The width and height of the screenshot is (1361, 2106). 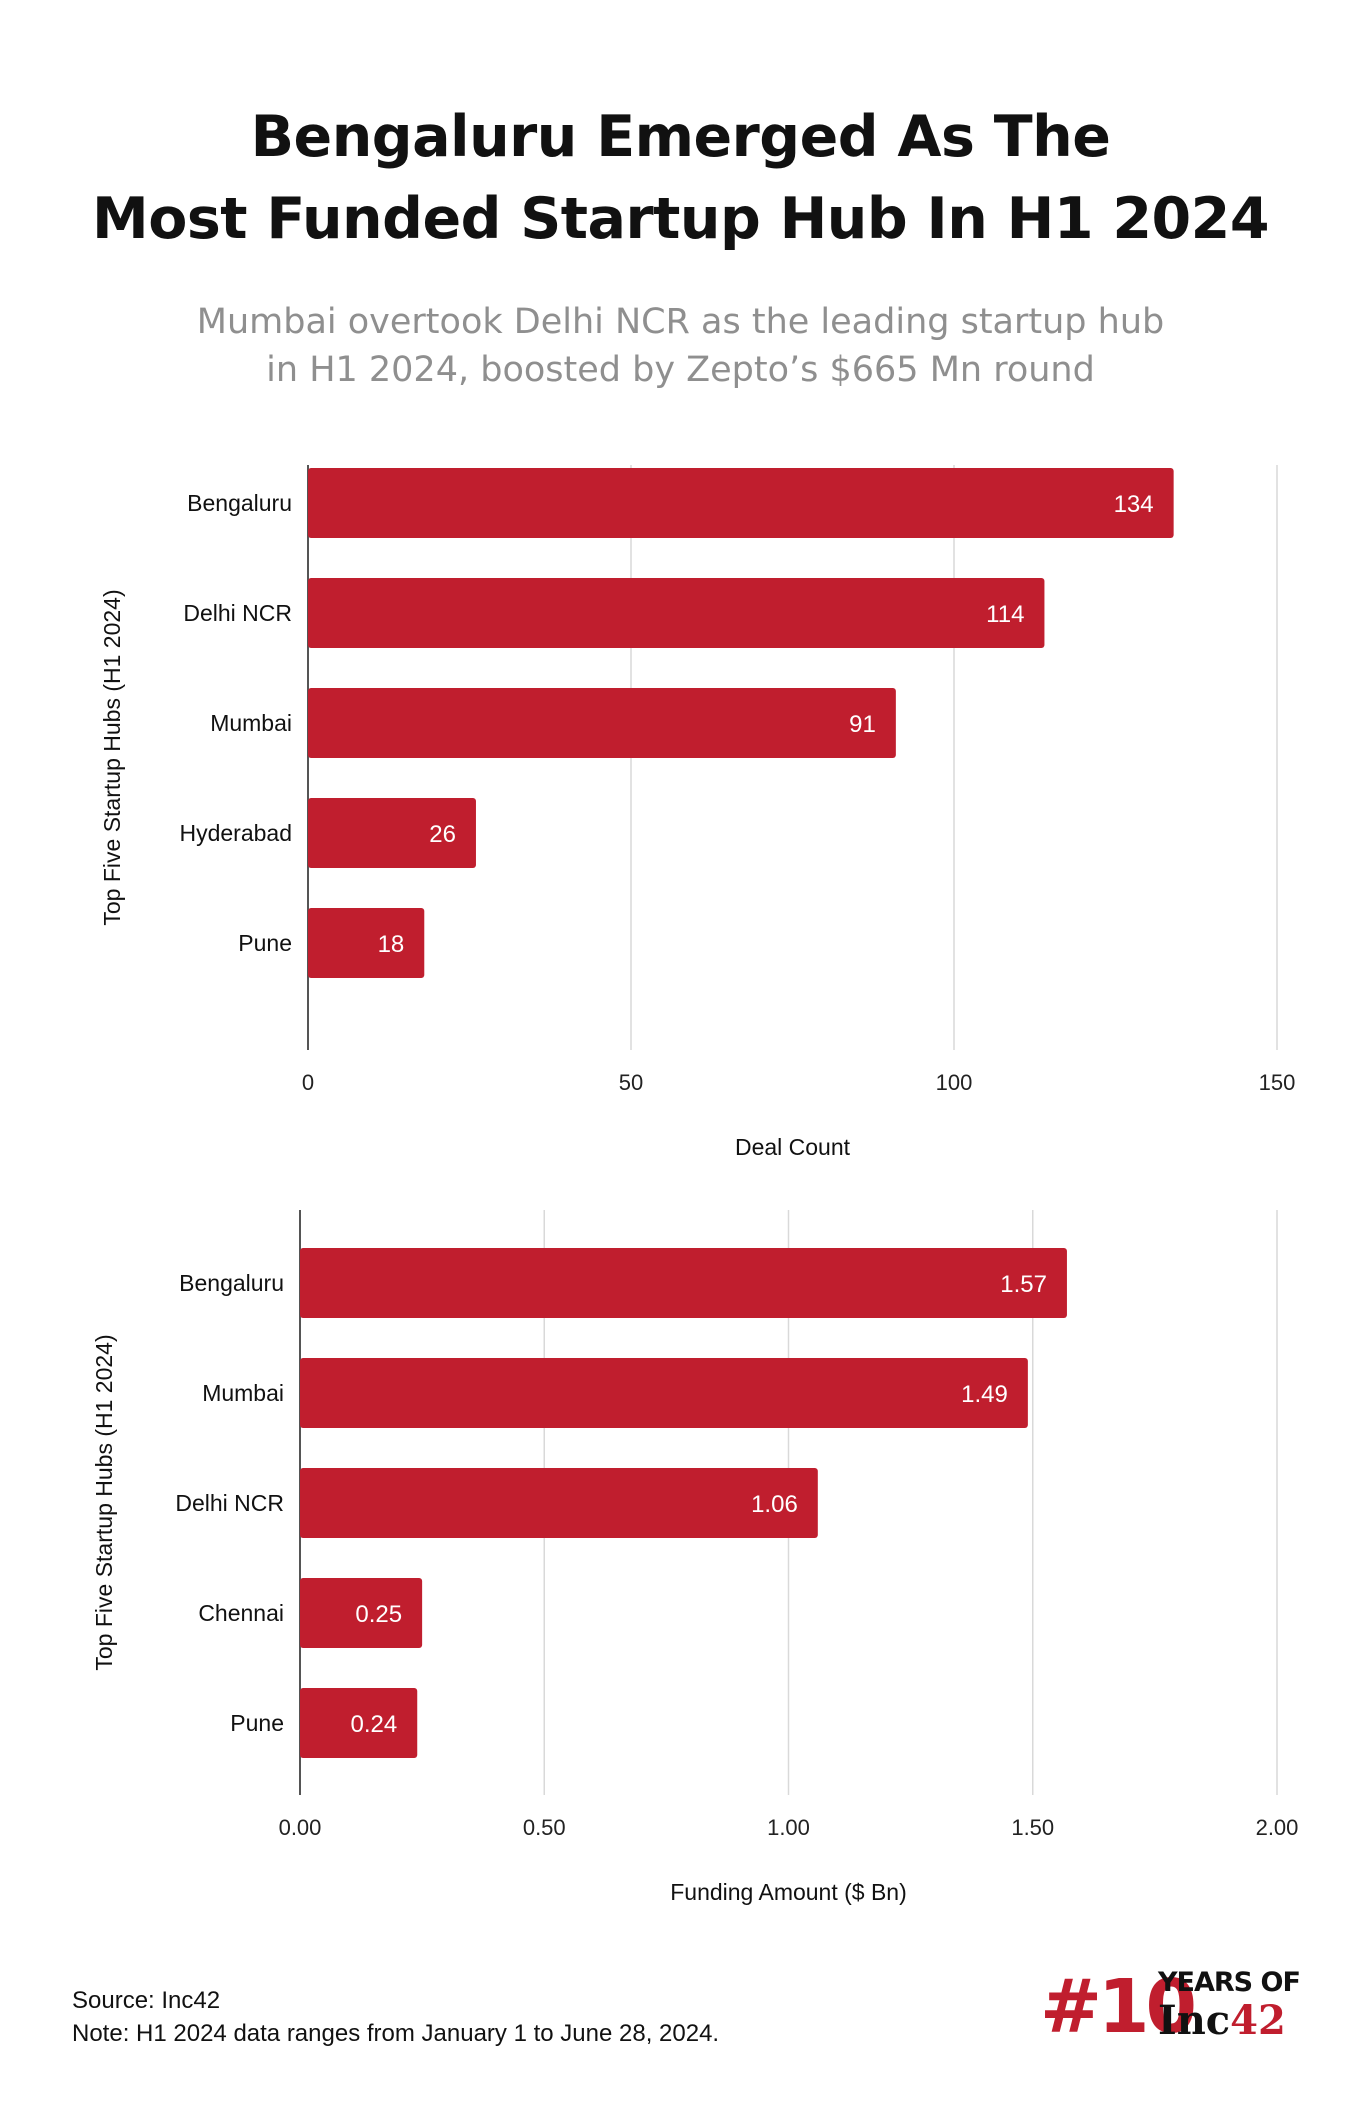 I want to click on category-label: Chennai, so click(x=241, y=1613).